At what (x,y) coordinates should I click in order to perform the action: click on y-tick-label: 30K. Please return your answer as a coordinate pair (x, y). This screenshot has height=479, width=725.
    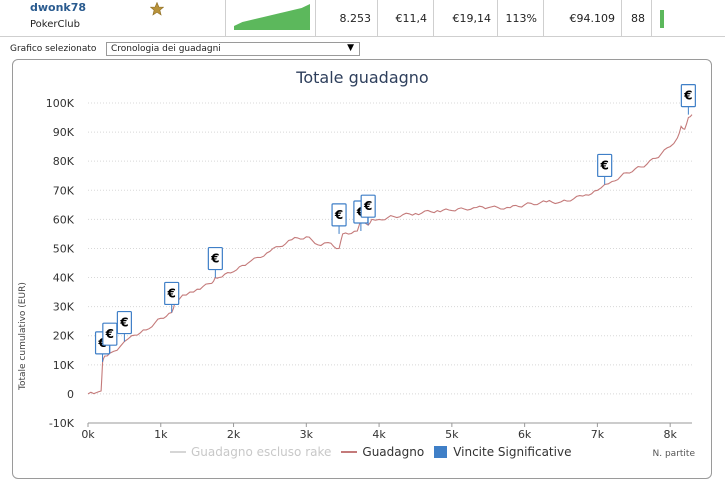
    Looking at the image, I should click on (64, 307).